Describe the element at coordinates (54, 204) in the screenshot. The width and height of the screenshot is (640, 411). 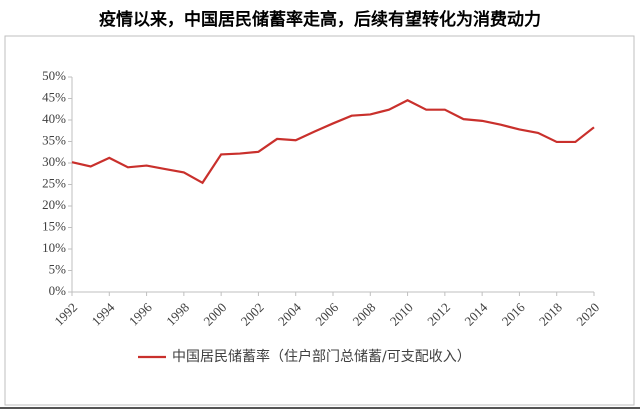
I see `y-tick-label: 20%` at that location.